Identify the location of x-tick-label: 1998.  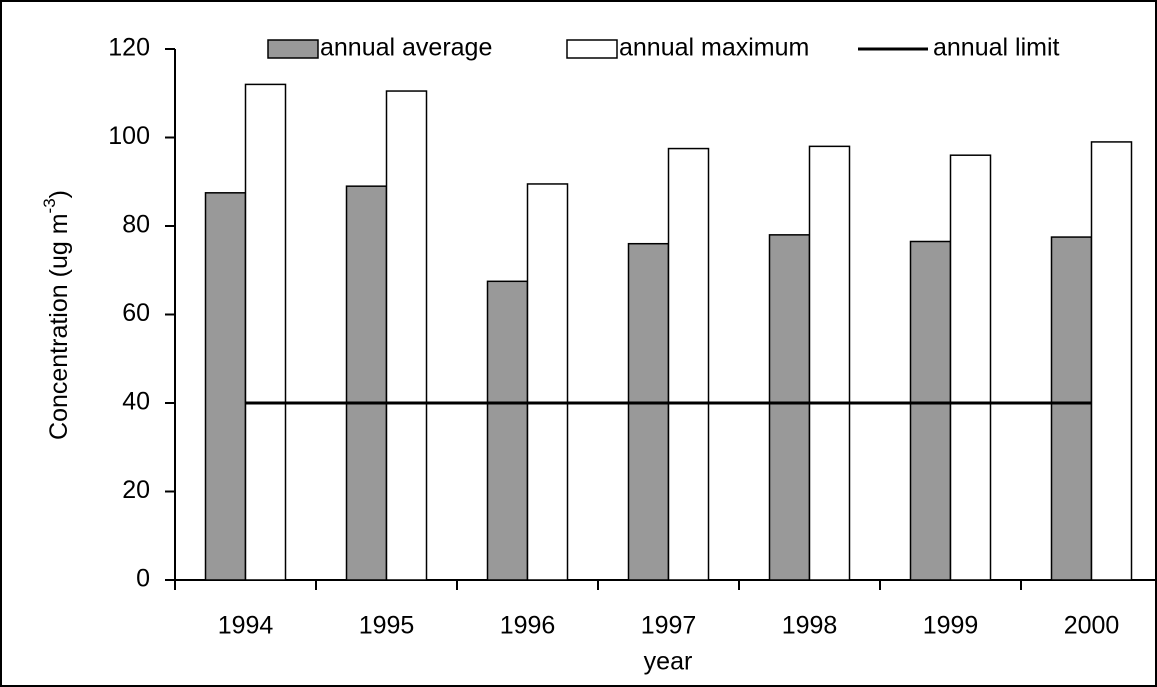
(810, 626).